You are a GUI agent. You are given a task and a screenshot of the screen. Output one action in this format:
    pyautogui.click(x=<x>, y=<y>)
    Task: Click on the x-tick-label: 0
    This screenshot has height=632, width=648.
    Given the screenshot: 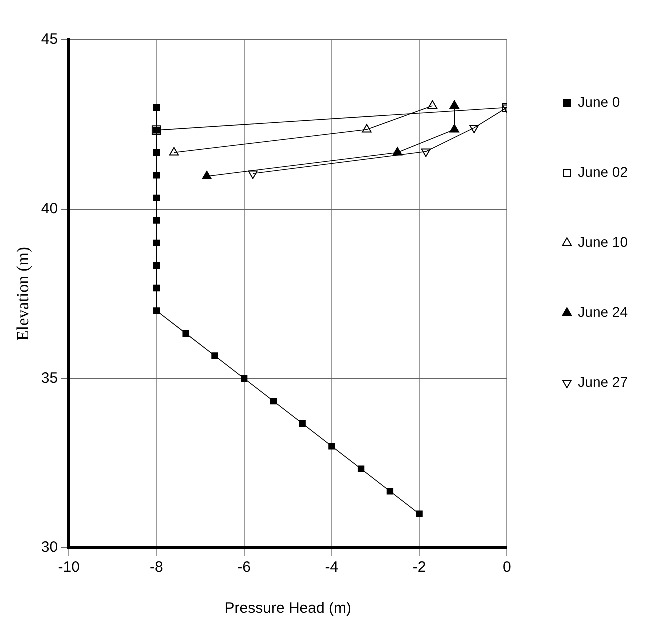 What is the action you would take?
    pyautogui.click(x=507, y=567)
    